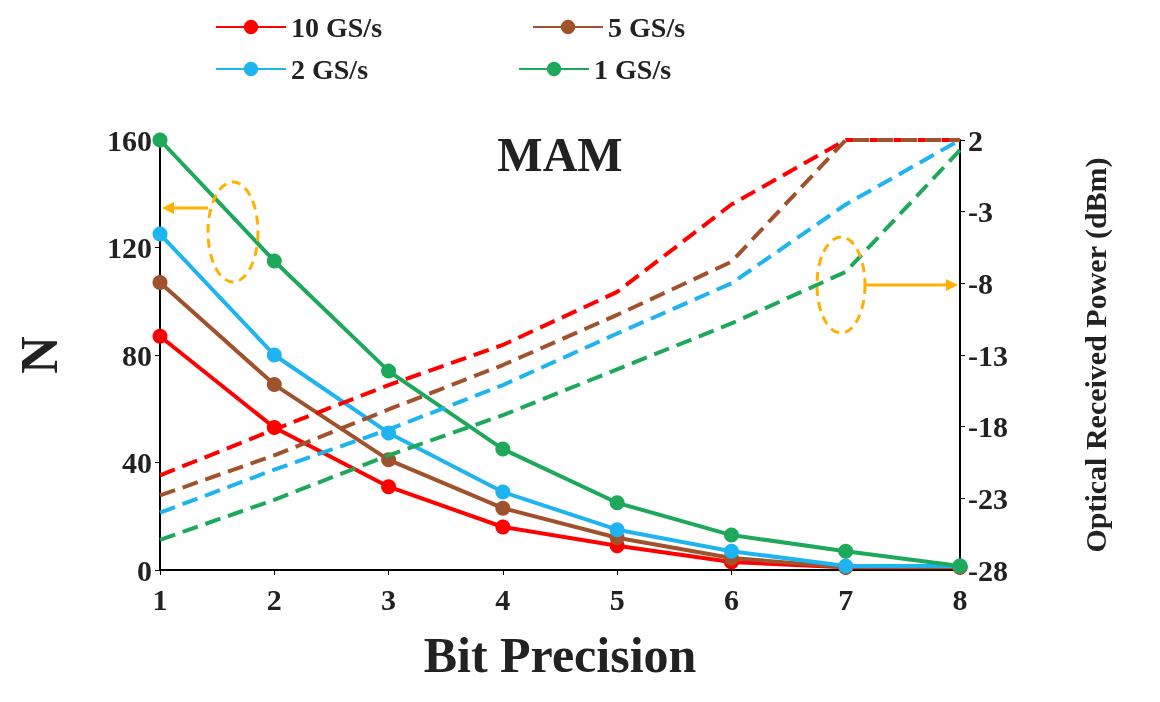 Image resolution: width=1160 pixels, height=702 pixels. What do you see at coordinates (975, 140) in the screenshot?
I see `y2-tick-label: 2` at bounding box center [975, 140].